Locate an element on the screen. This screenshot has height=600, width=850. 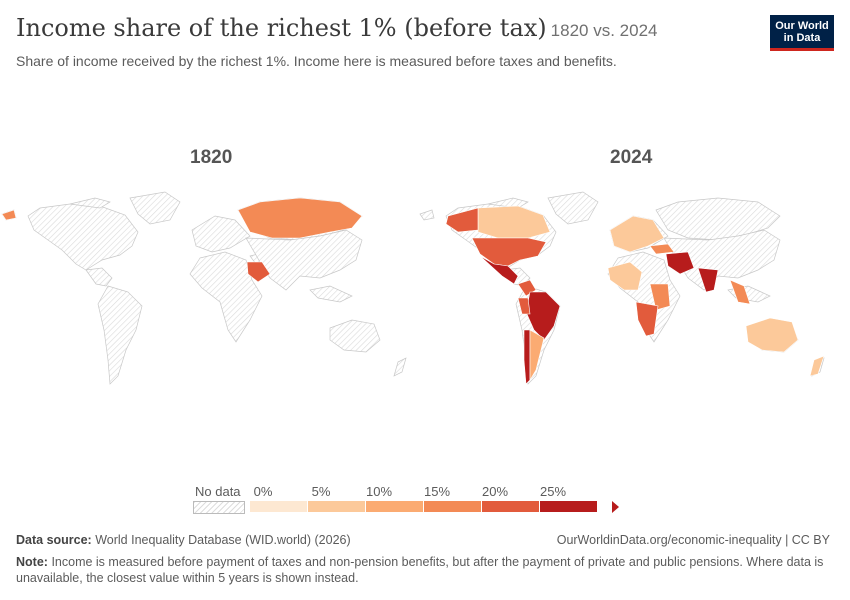
logo-line-1: Our World is located at coordinates (802, 26).